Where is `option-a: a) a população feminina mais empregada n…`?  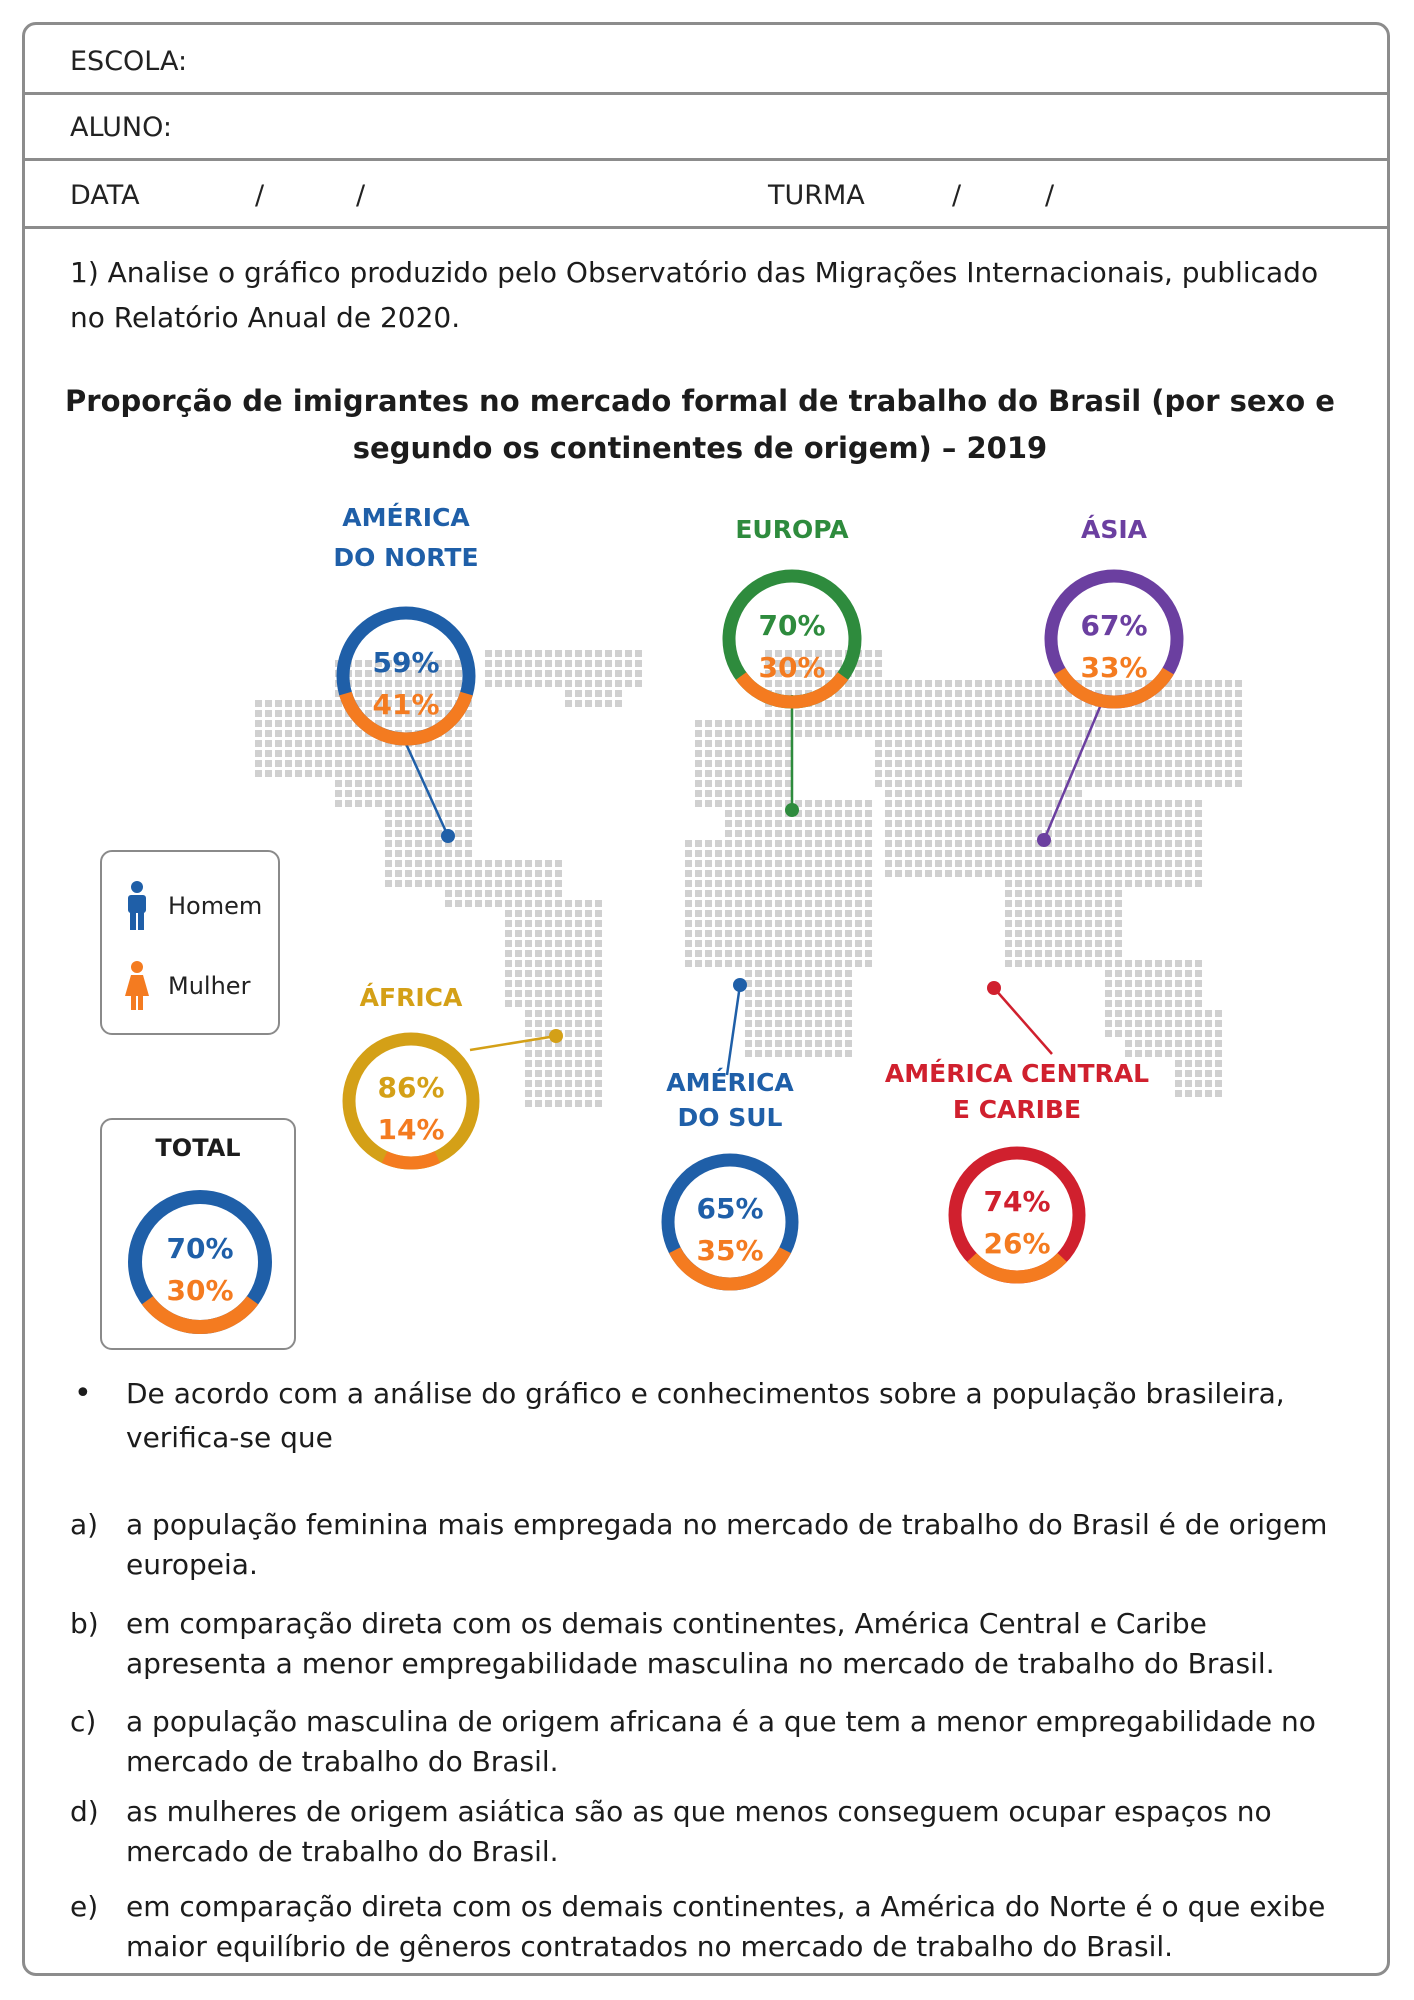
option-a: a) a população feminina mais empregada n… is located at coordinates (705, 1545).